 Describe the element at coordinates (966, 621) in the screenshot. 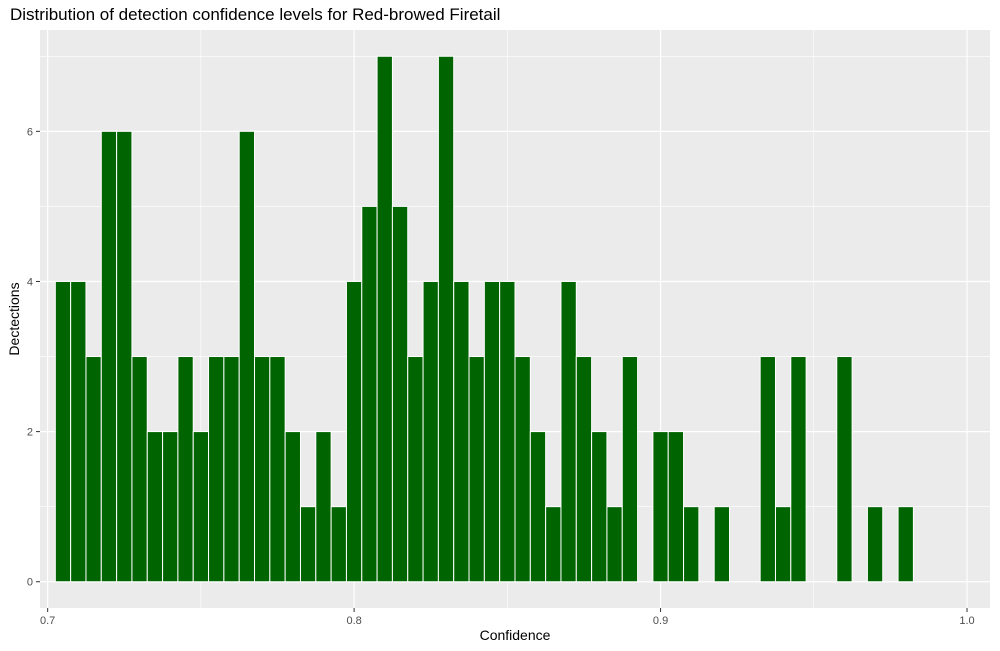

I see `x-tick-label: 1.0` at that location.